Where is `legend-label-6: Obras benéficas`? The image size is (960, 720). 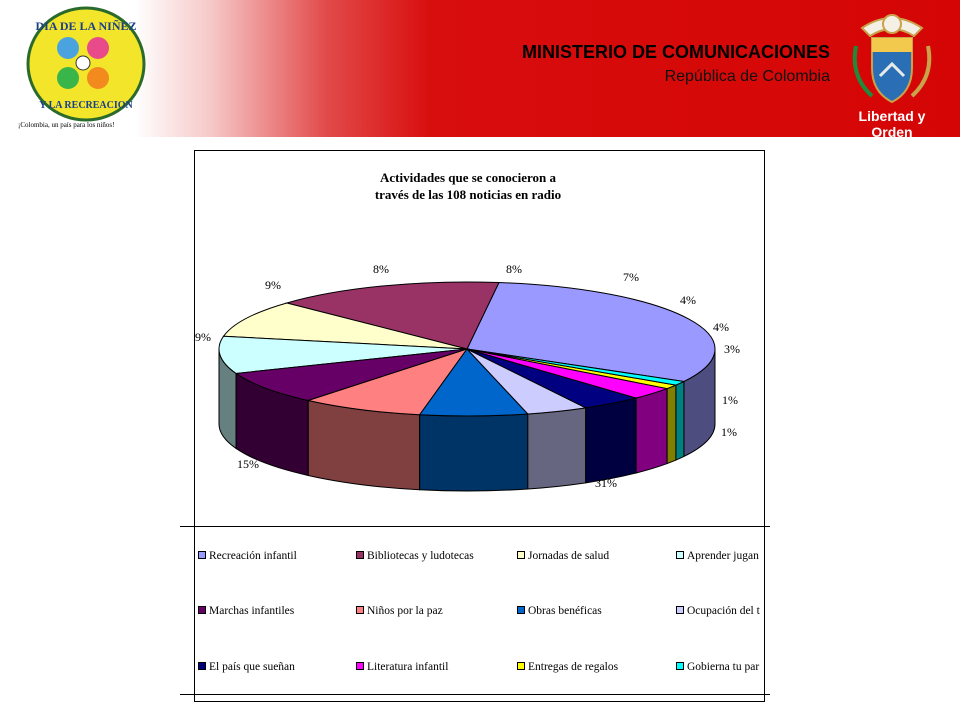 legend-label-6: Obras benéficas is located at coordinates (565, 611).